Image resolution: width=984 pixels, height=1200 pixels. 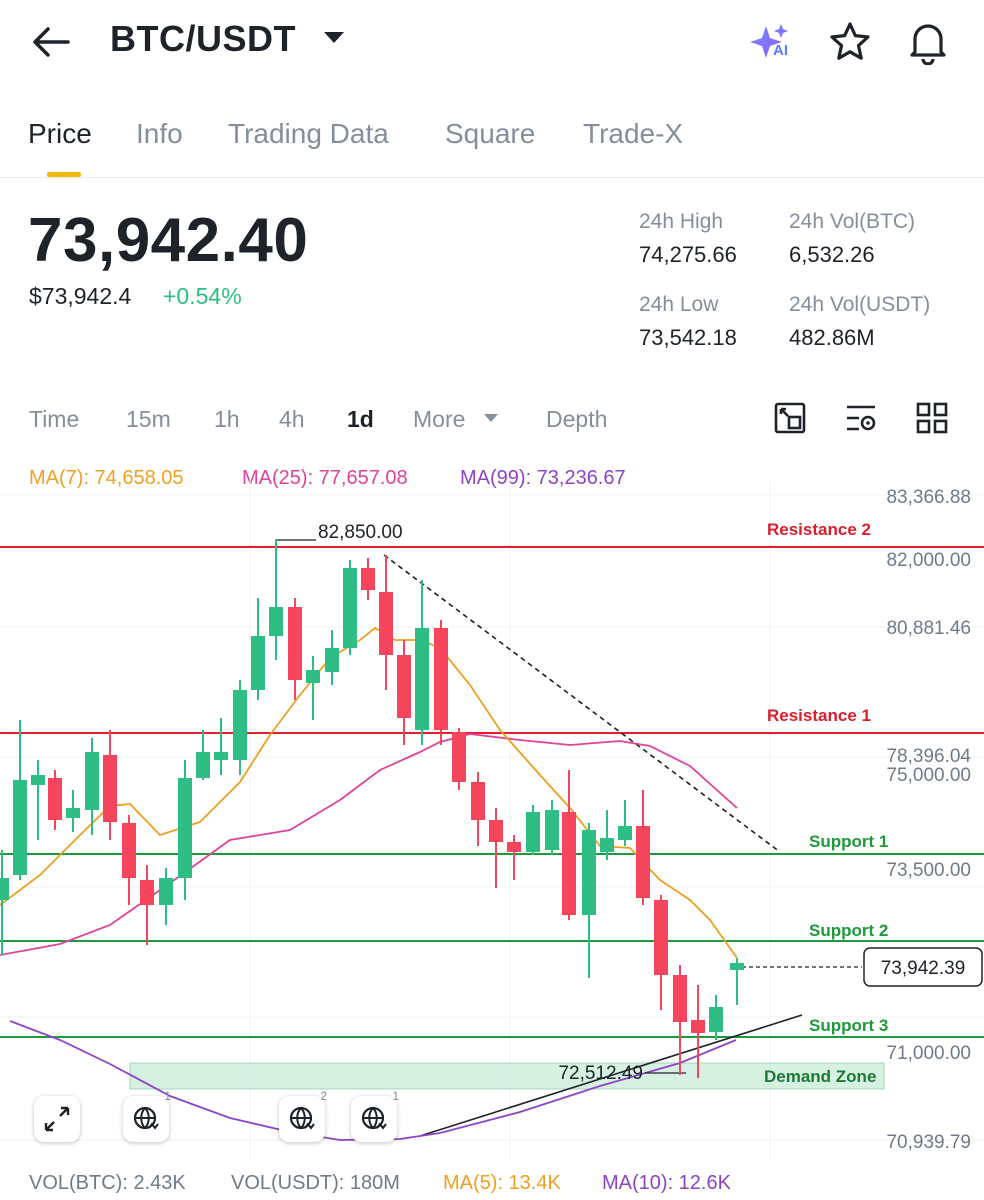 What do you see at coordinates (688, 337) in the screenshot?
I see `low-value: 73,542.18` at bounding box center [688, 337].